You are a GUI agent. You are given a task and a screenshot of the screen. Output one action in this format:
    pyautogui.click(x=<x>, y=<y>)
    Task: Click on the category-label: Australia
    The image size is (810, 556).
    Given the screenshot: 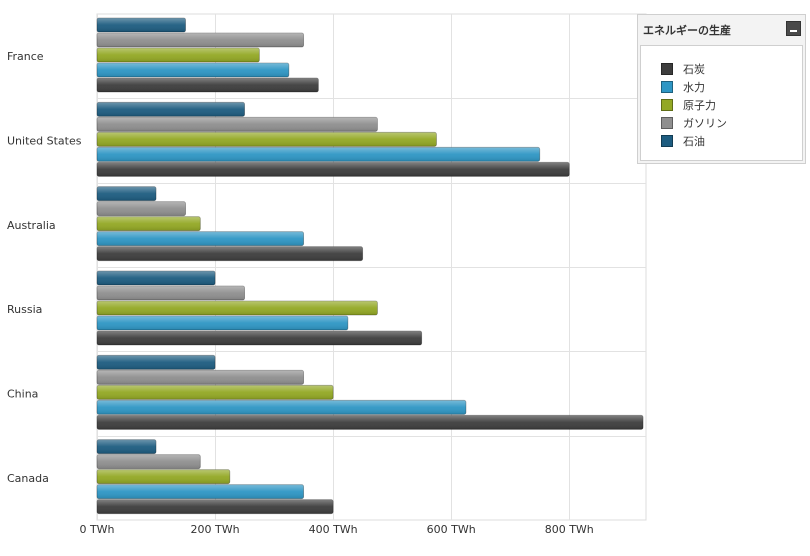 What is the action you would take?
    pyautogui.click(x=31, y=225)
    